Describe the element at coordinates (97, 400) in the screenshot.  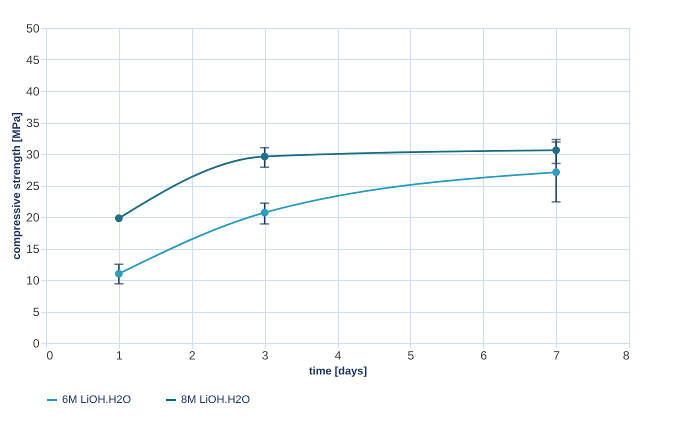
I see `legend-label: 6M LiOH.H2O` at that location.